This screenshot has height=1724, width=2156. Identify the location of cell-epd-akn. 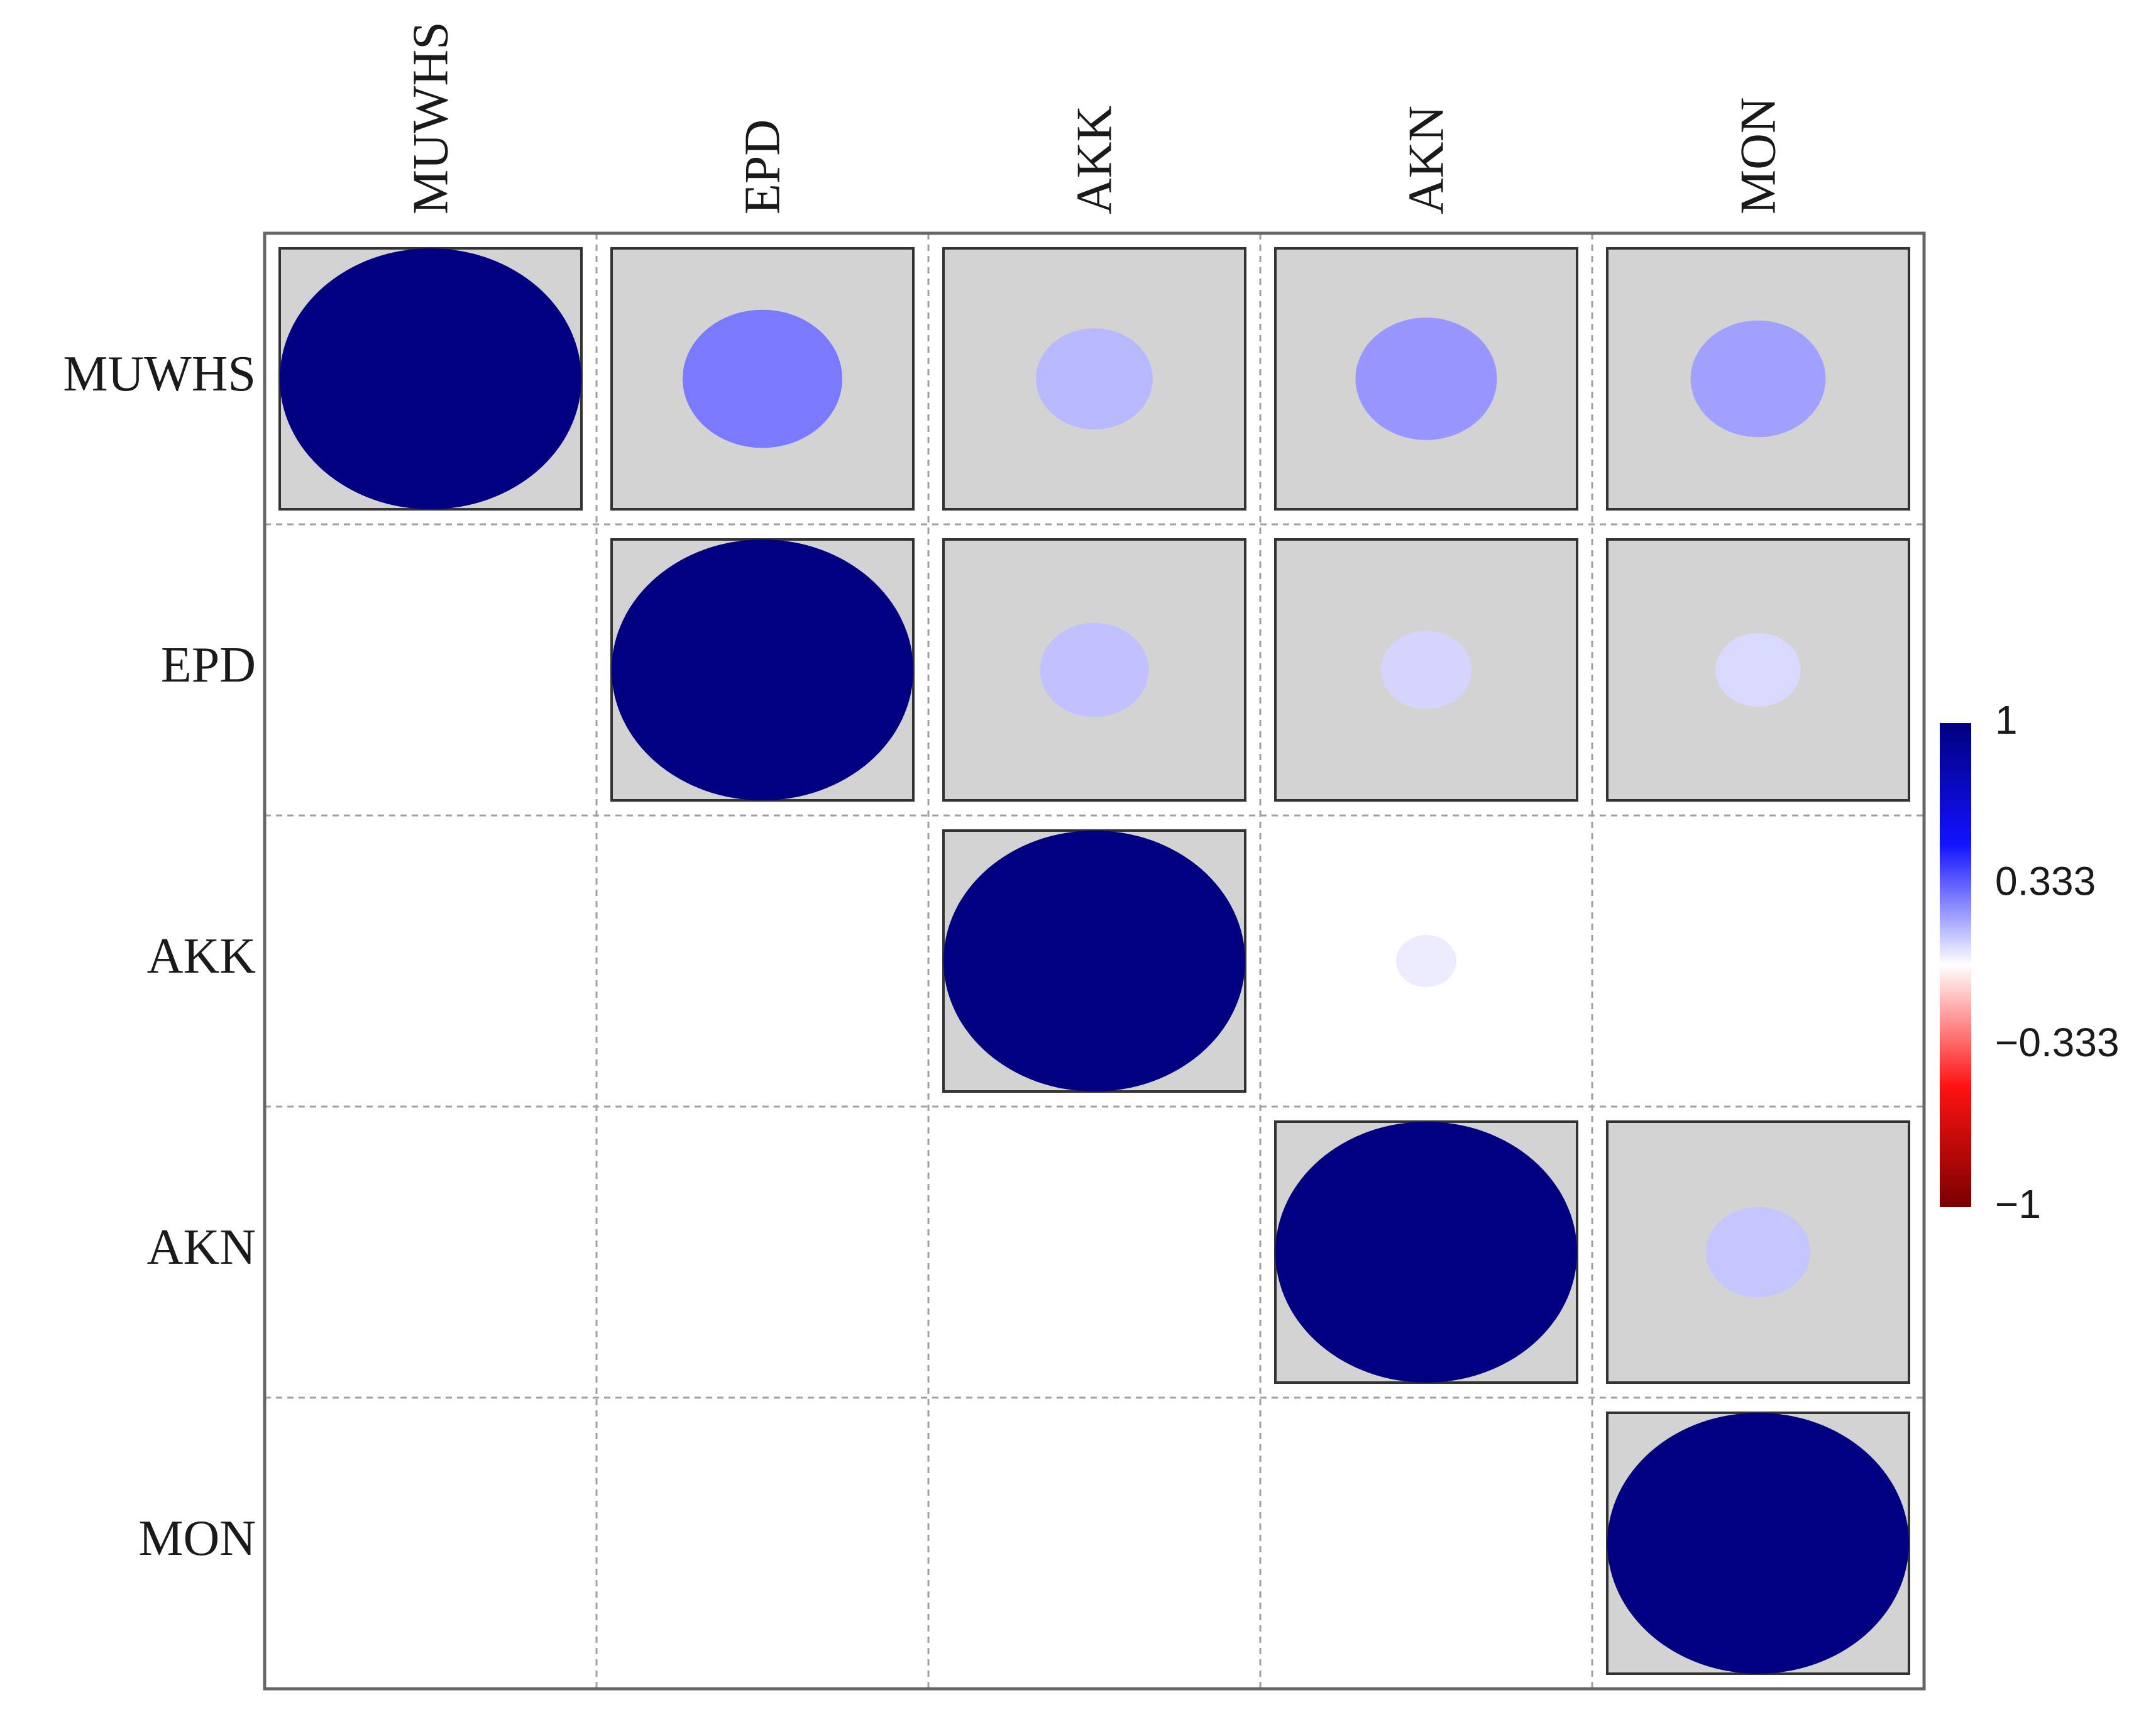
(1426, 670).